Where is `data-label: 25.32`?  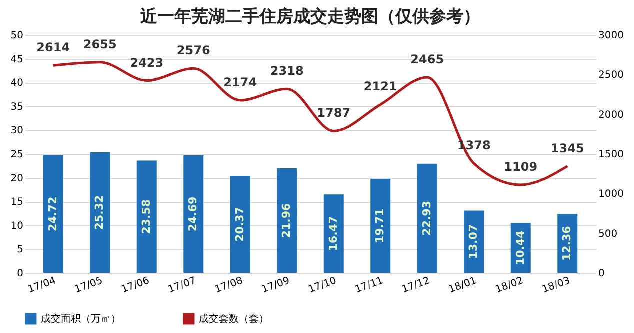
data-label: 25.32 is located at coordinates (99, 212).